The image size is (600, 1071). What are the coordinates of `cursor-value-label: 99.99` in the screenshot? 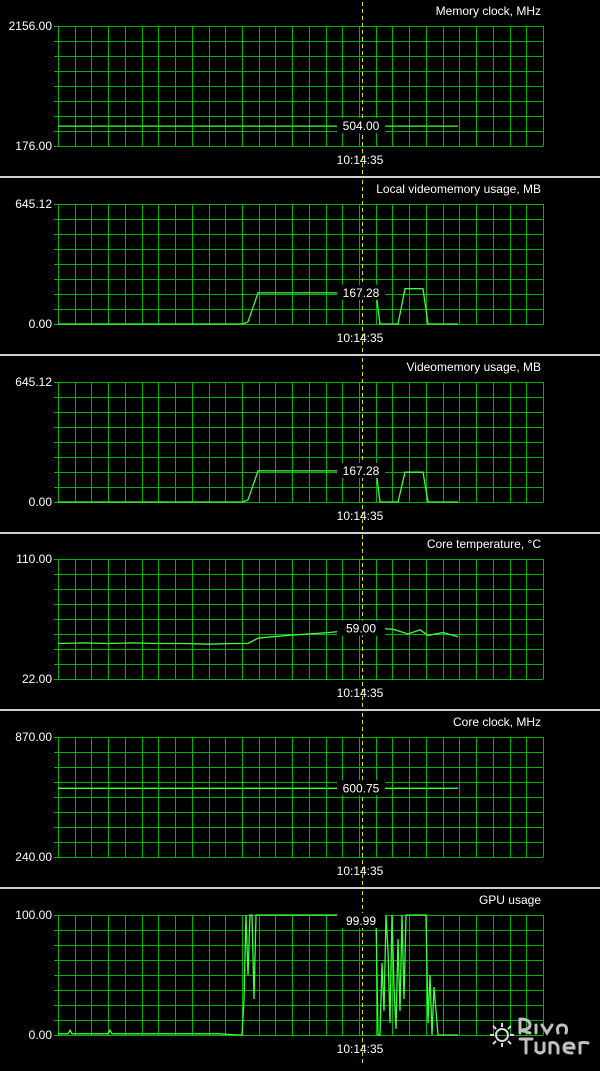 It's located at (361, 921).